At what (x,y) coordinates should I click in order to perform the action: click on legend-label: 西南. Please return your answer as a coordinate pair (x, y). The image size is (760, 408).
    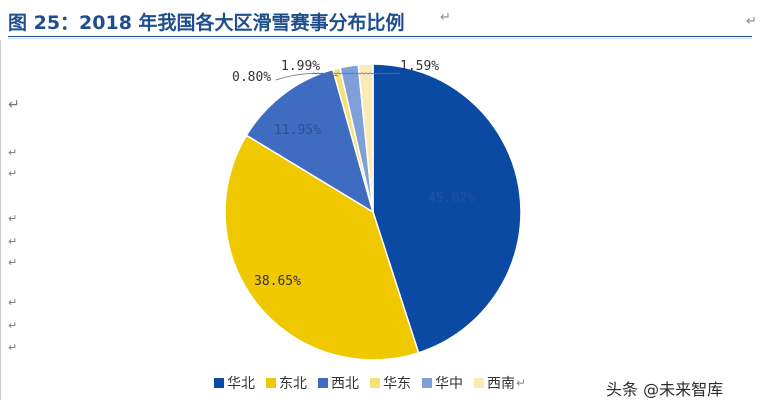
    Looking at the image, I should click on (501, 384).